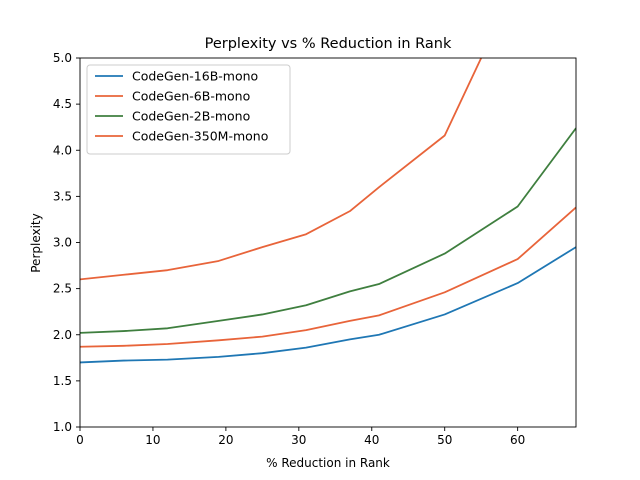 The image size is (640, 480). Describe the element at coordinates (62, 58) in the screenshot. I see `y-tick-label: 5.0` at that location.